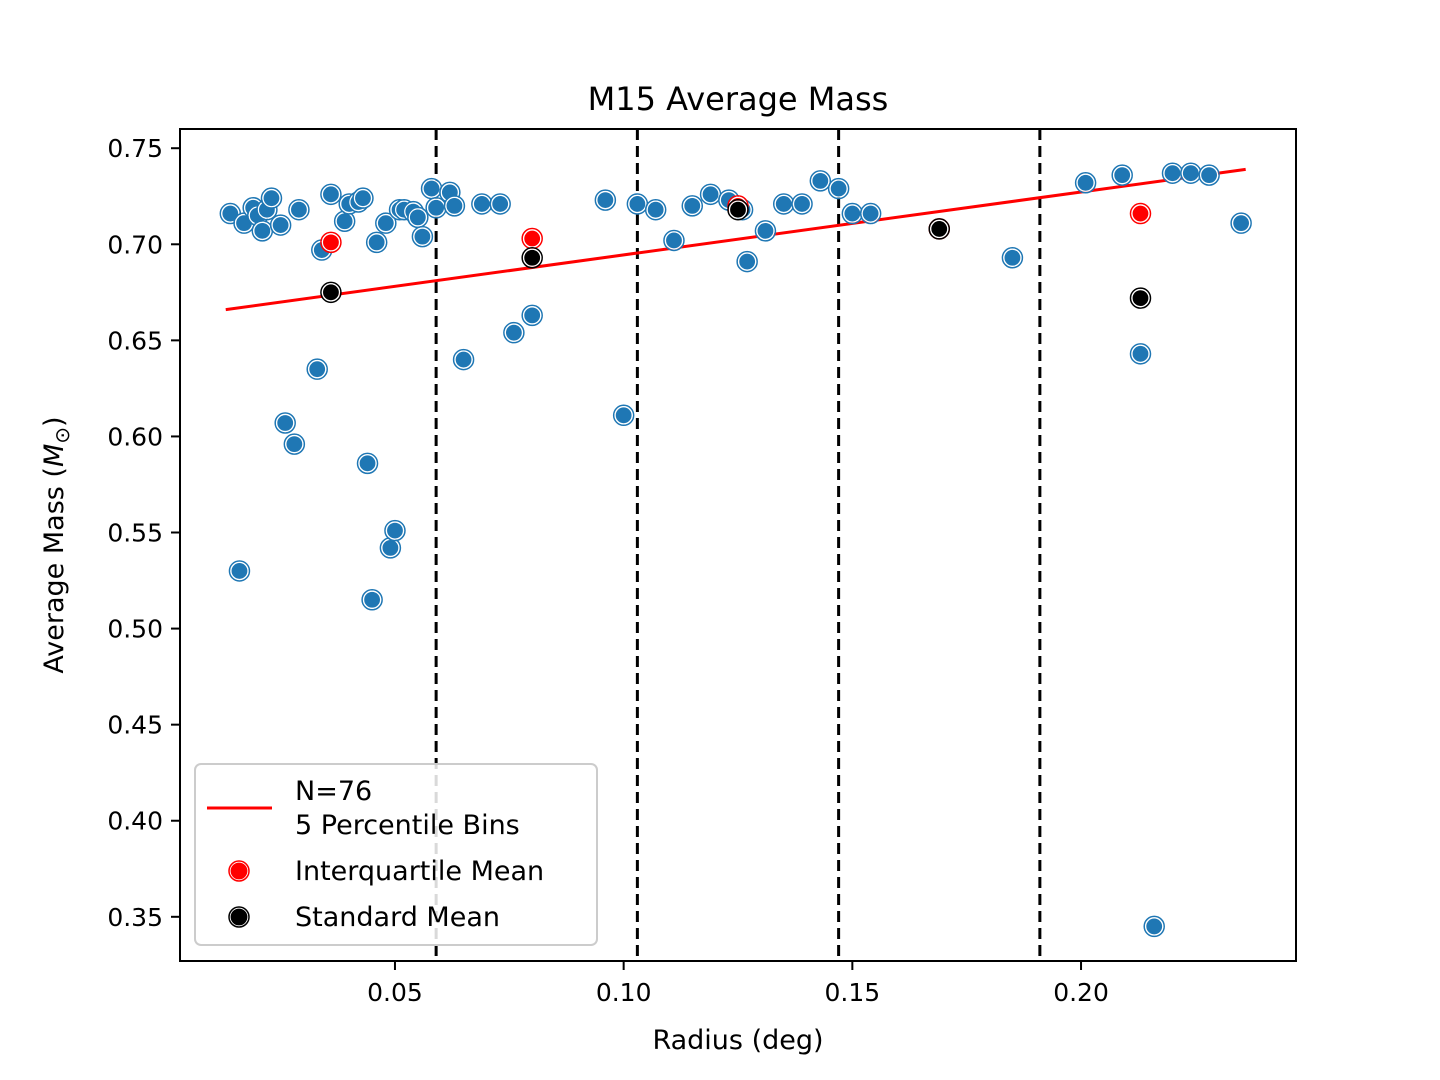  Describe the element at coordinates (62, 435) in the screenshot. I see `y-axis-label-subscript: ⊙` at that location.